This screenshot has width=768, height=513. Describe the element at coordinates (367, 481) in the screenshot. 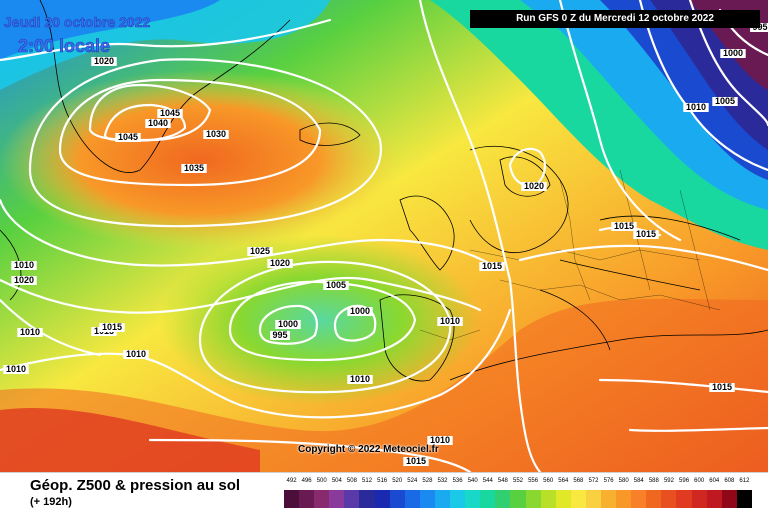

I see `scale-value: 512` at that location.